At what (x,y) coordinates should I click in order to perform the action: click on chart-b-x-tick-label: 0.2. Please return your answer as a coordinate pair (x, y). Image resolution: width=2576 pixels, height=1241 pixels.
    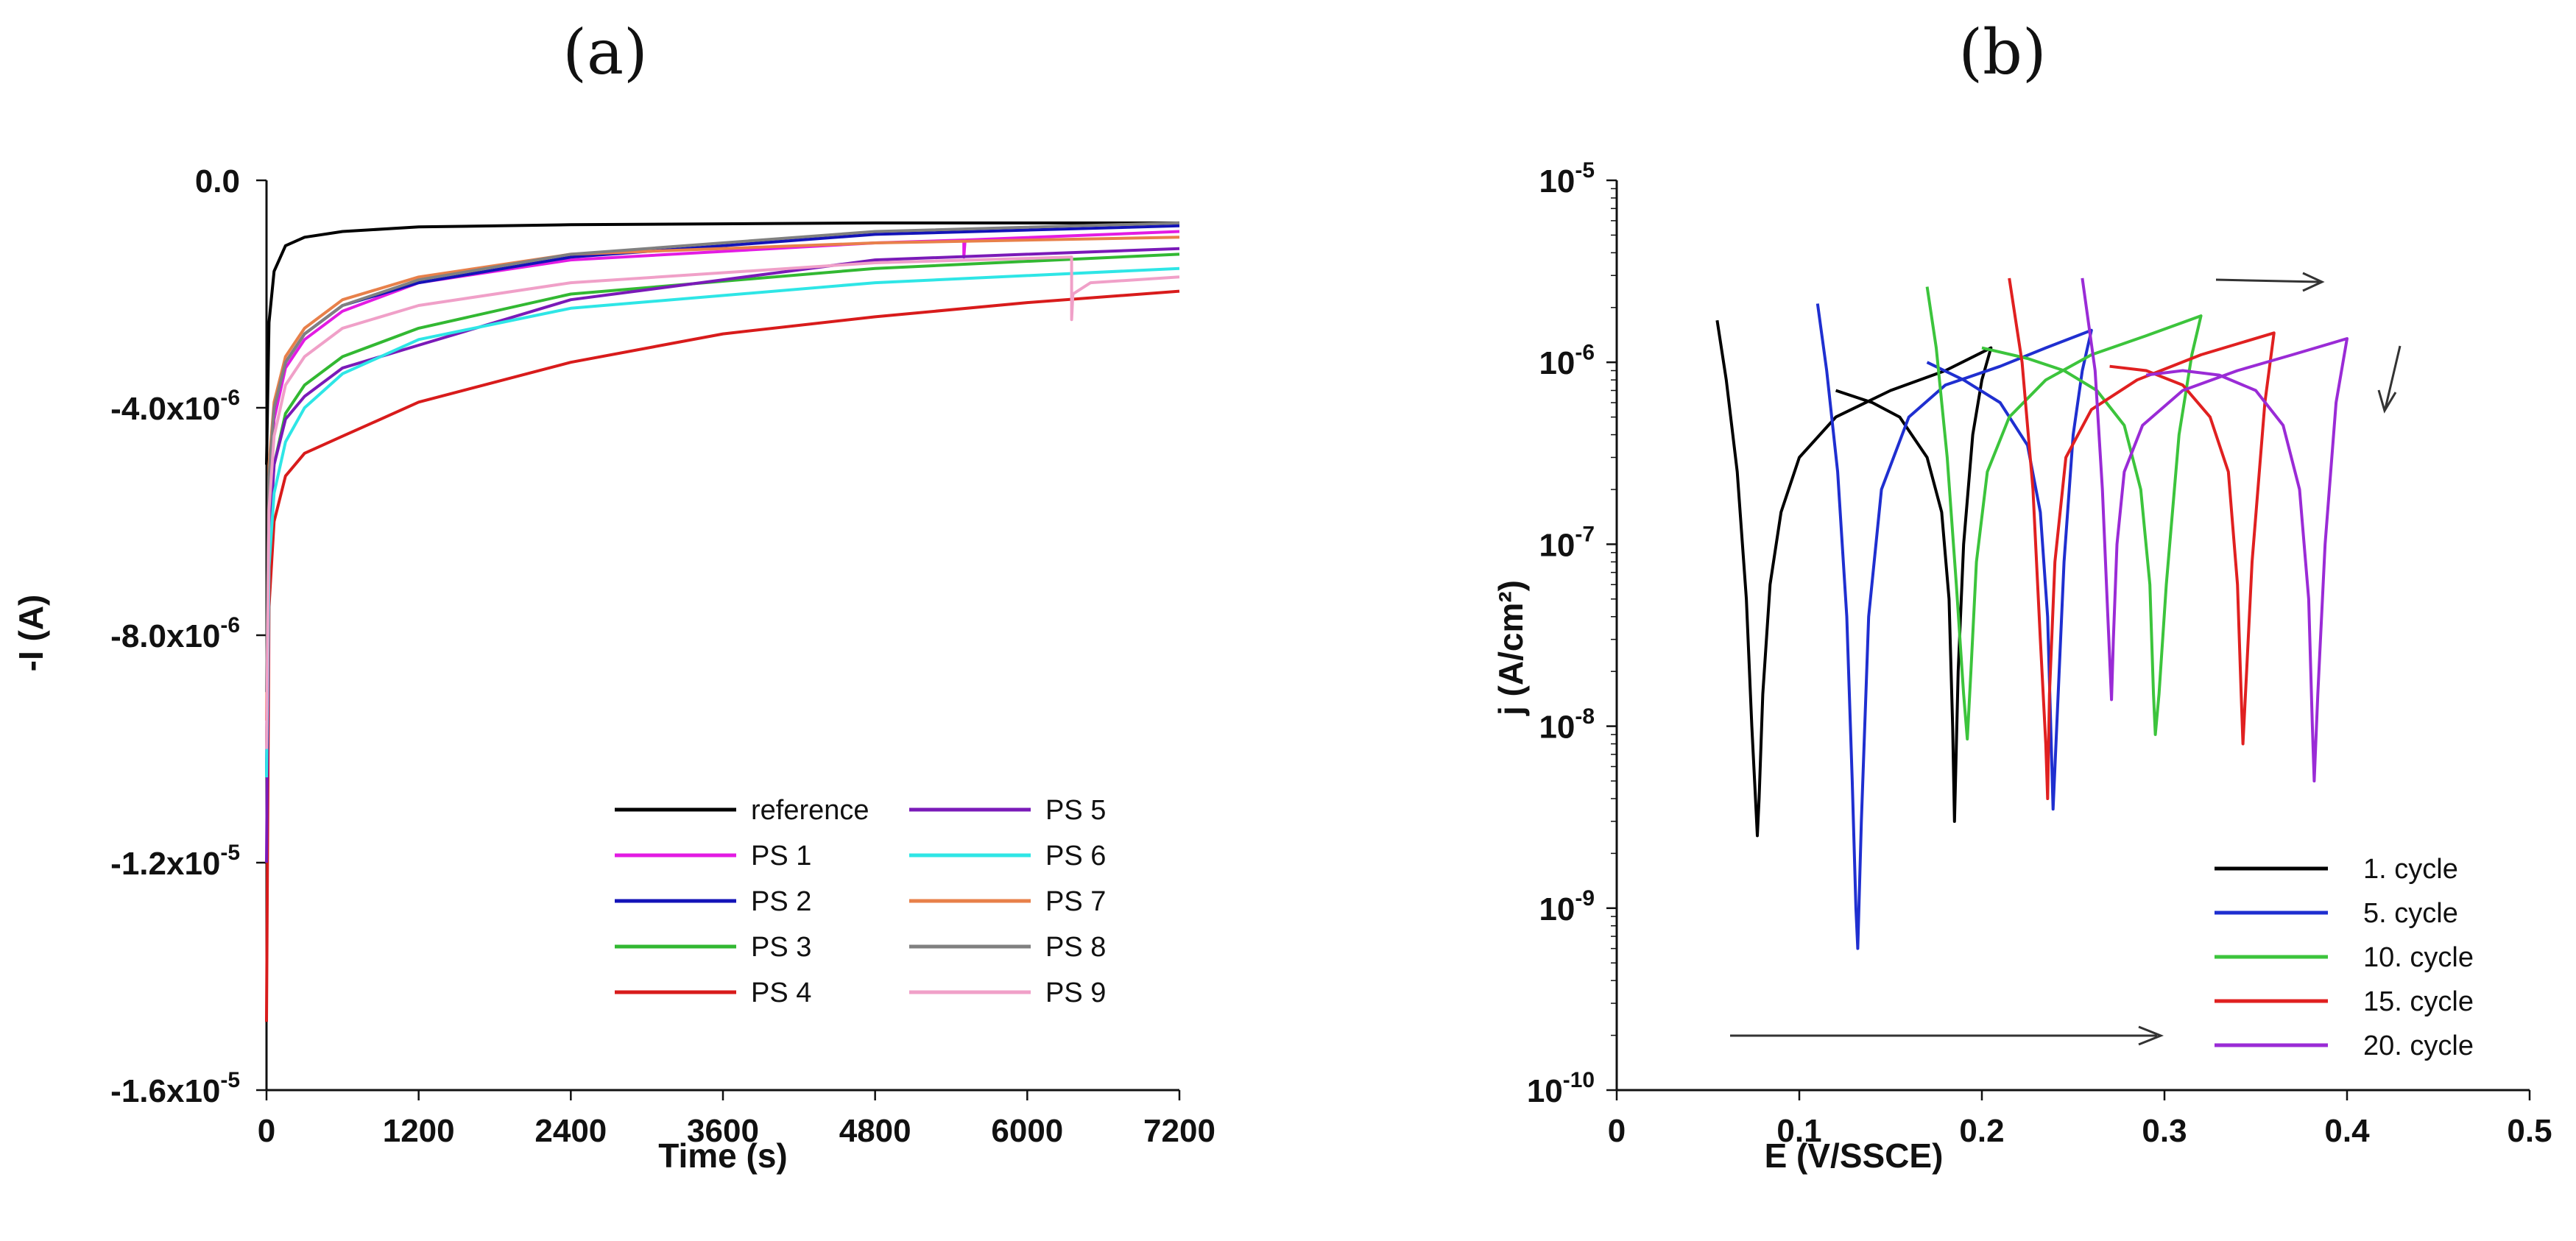
    Looking at the image, I should click on (1981, 1131).